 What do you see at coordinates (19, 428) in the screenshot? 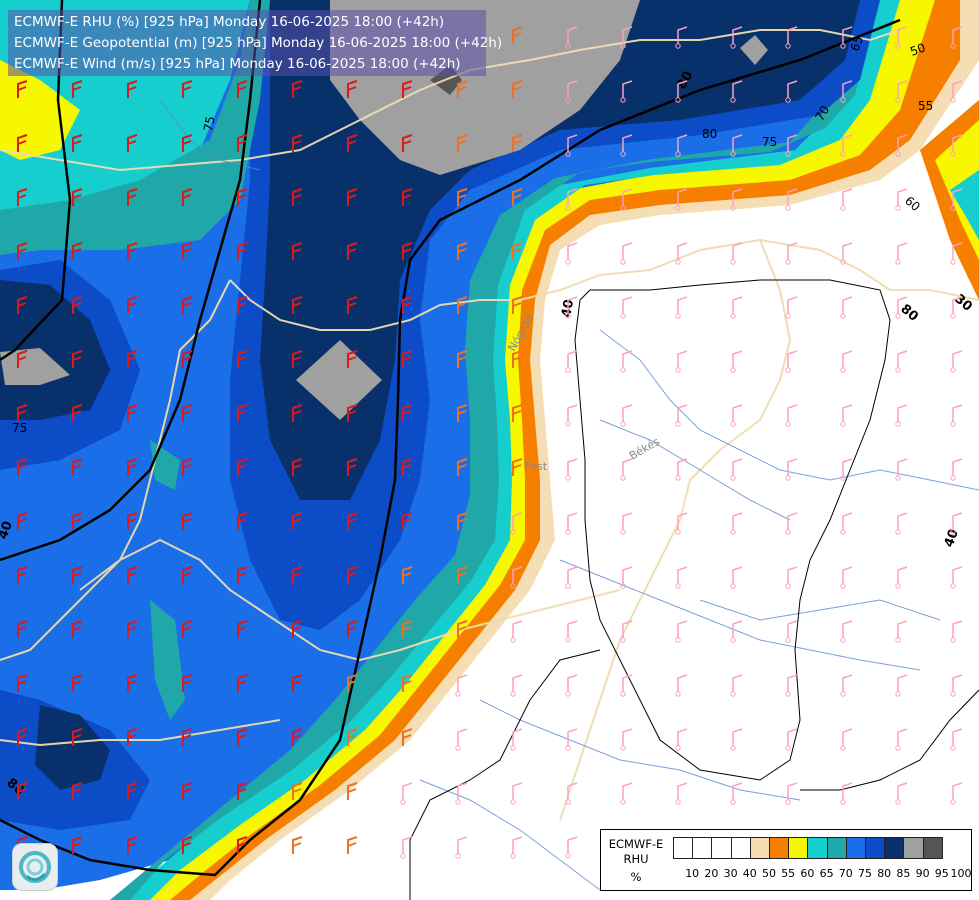
I see `rhu-label-75-c: 75` at bounding box center [19, 428].